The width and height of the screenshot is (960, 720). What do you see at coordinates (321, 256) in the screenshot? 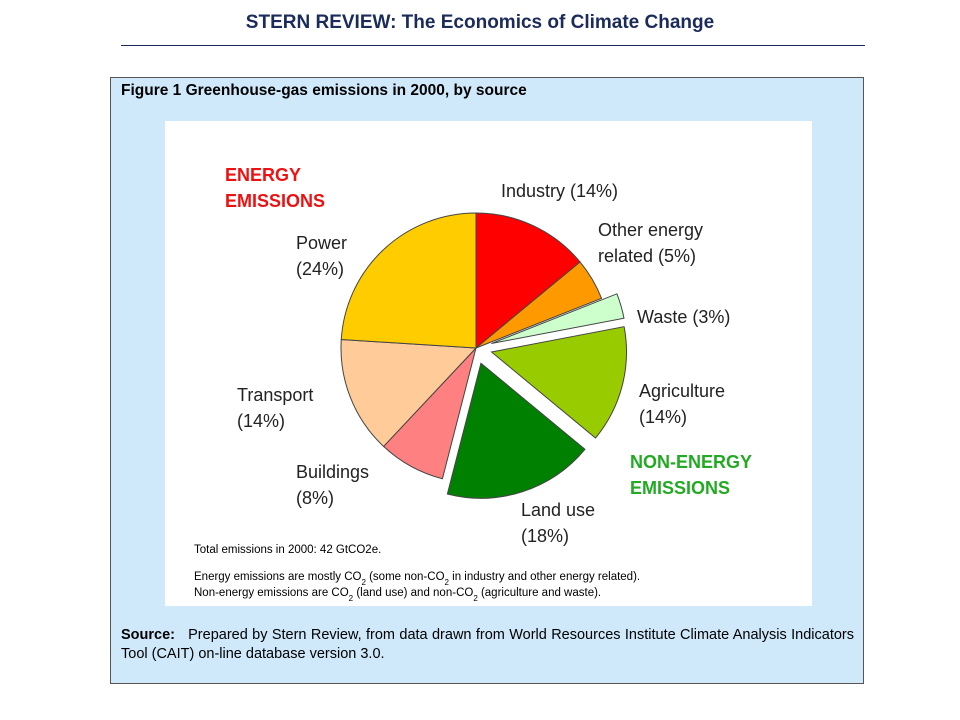
I see `slice-label-power: Power (24%)` at bounding box center [321, 256].